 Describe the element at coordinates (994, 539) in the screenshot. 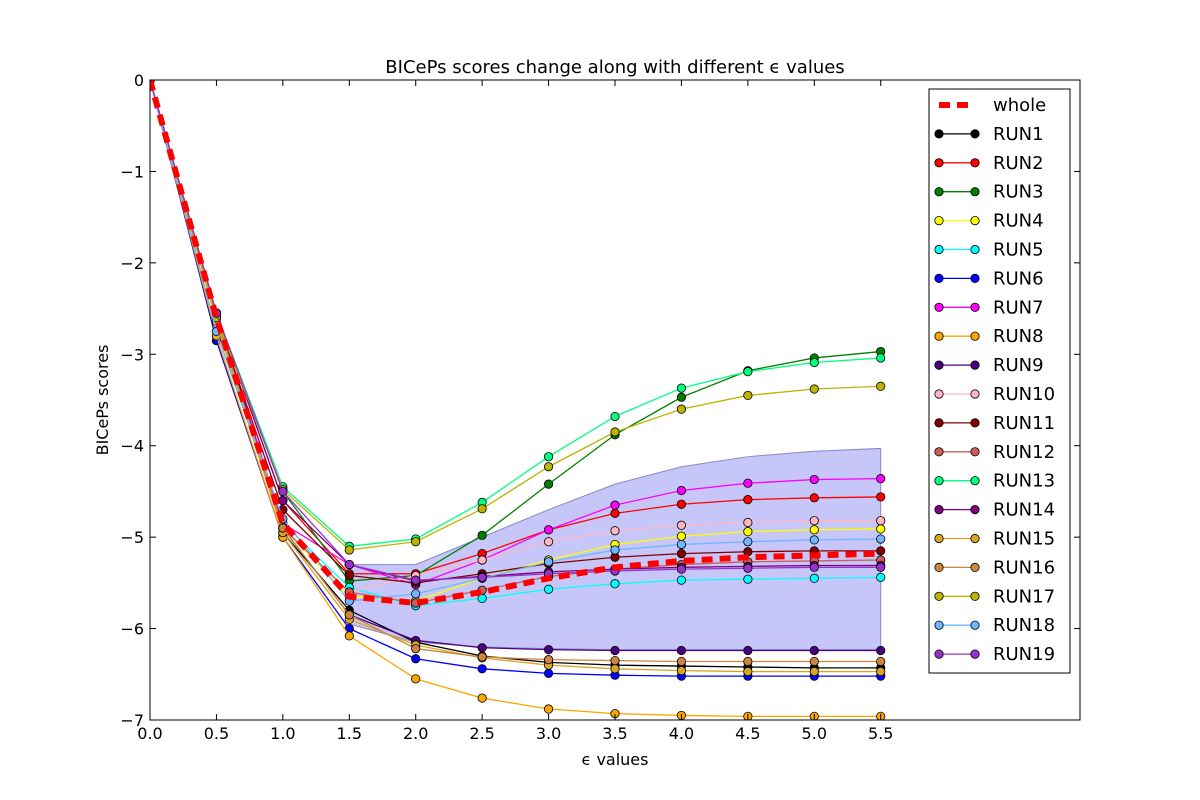

I see `legend-entry-run15: RUN15` at that location.